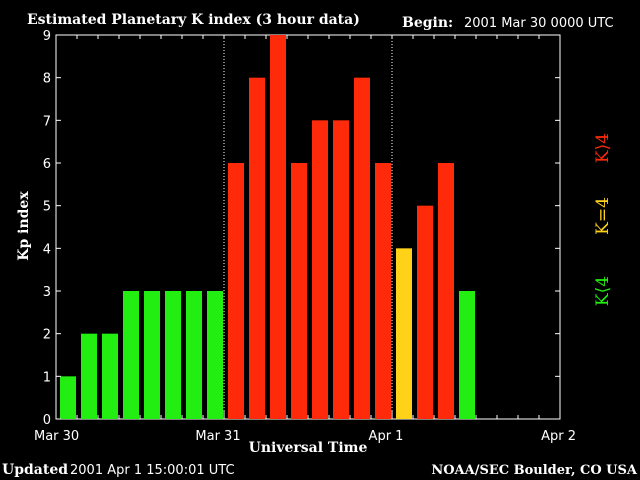  What do you see at coordinates (47, 335) in the screenshot?
I see `y-tick-label: 2` at bounding box center [47, 335].